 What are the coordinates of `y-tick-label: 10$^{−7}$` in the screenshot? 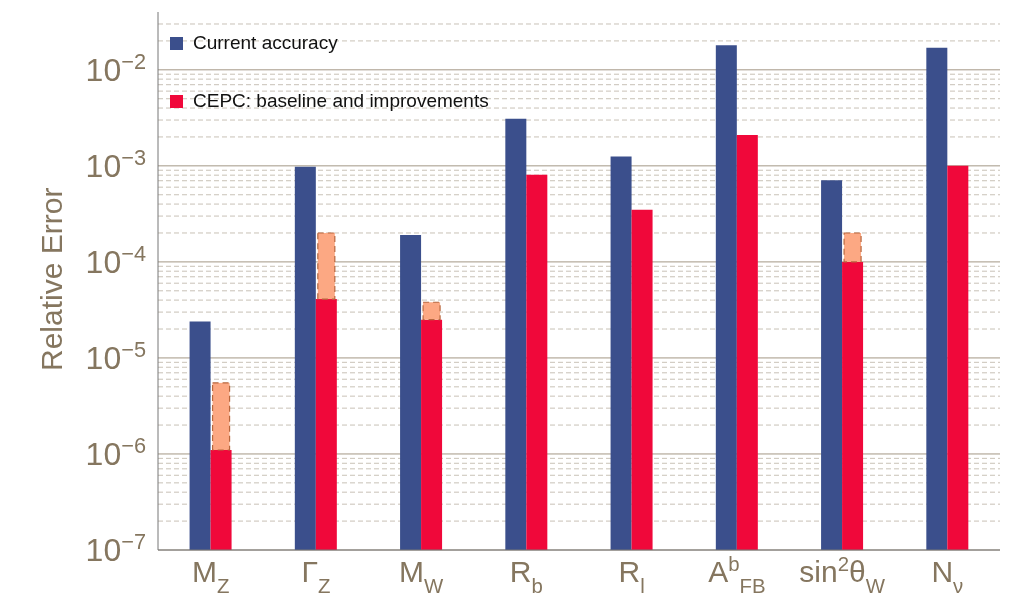 It's located at (115, 548).